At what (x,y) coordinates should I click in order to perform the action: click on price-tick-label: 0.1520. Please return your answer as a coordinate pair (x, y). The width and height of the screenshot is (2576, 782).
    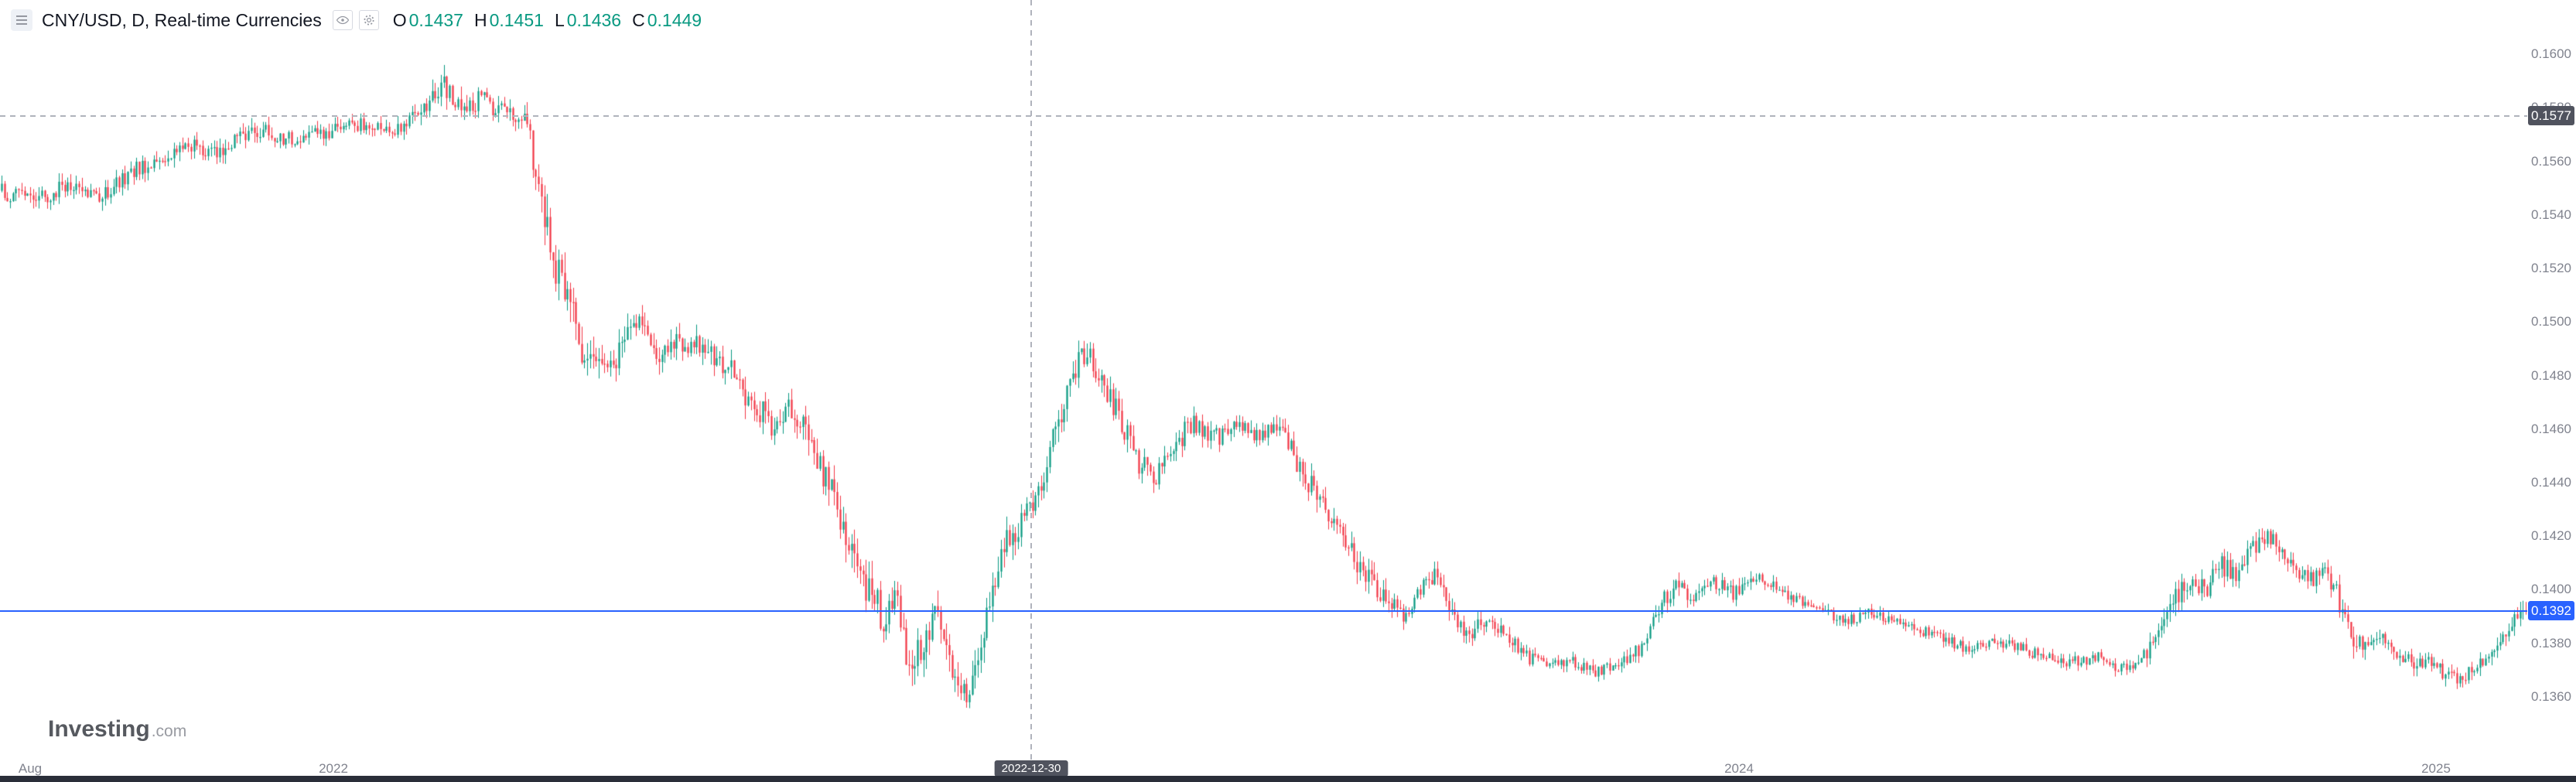
    Looking at the image, I should click on (2551, 268).